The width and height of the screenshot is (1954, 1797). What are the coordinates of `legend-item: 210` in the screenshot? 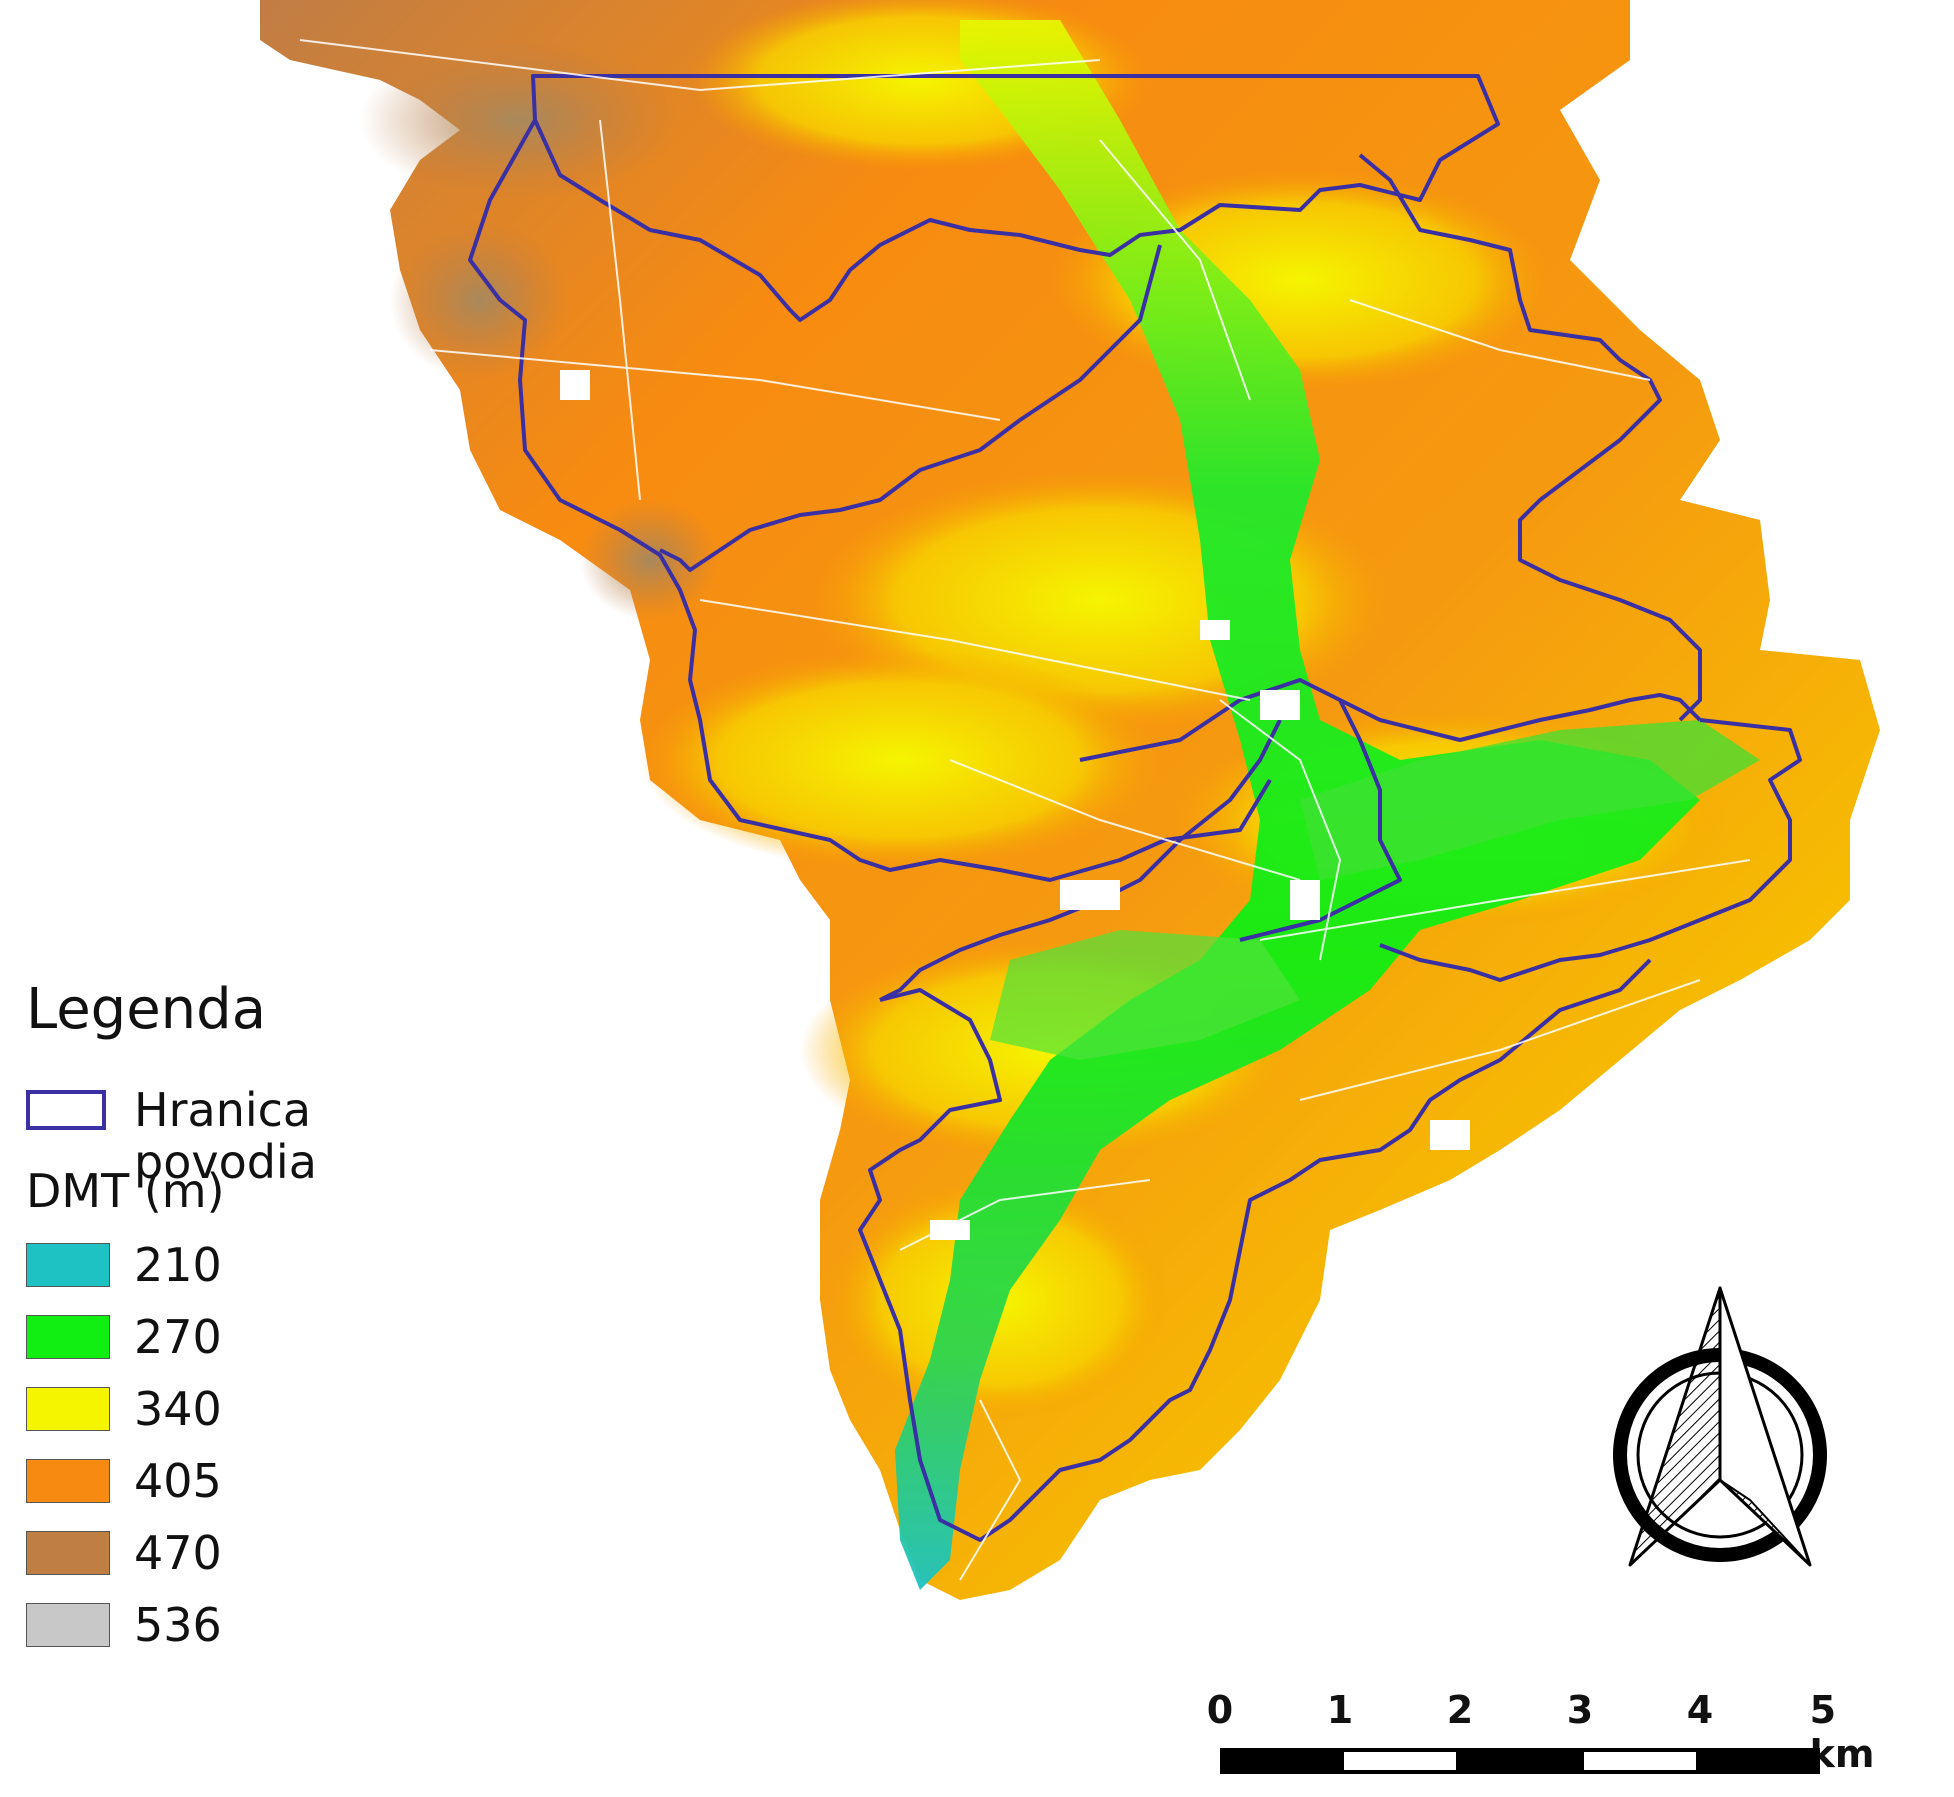 It's located at (176, 1277).